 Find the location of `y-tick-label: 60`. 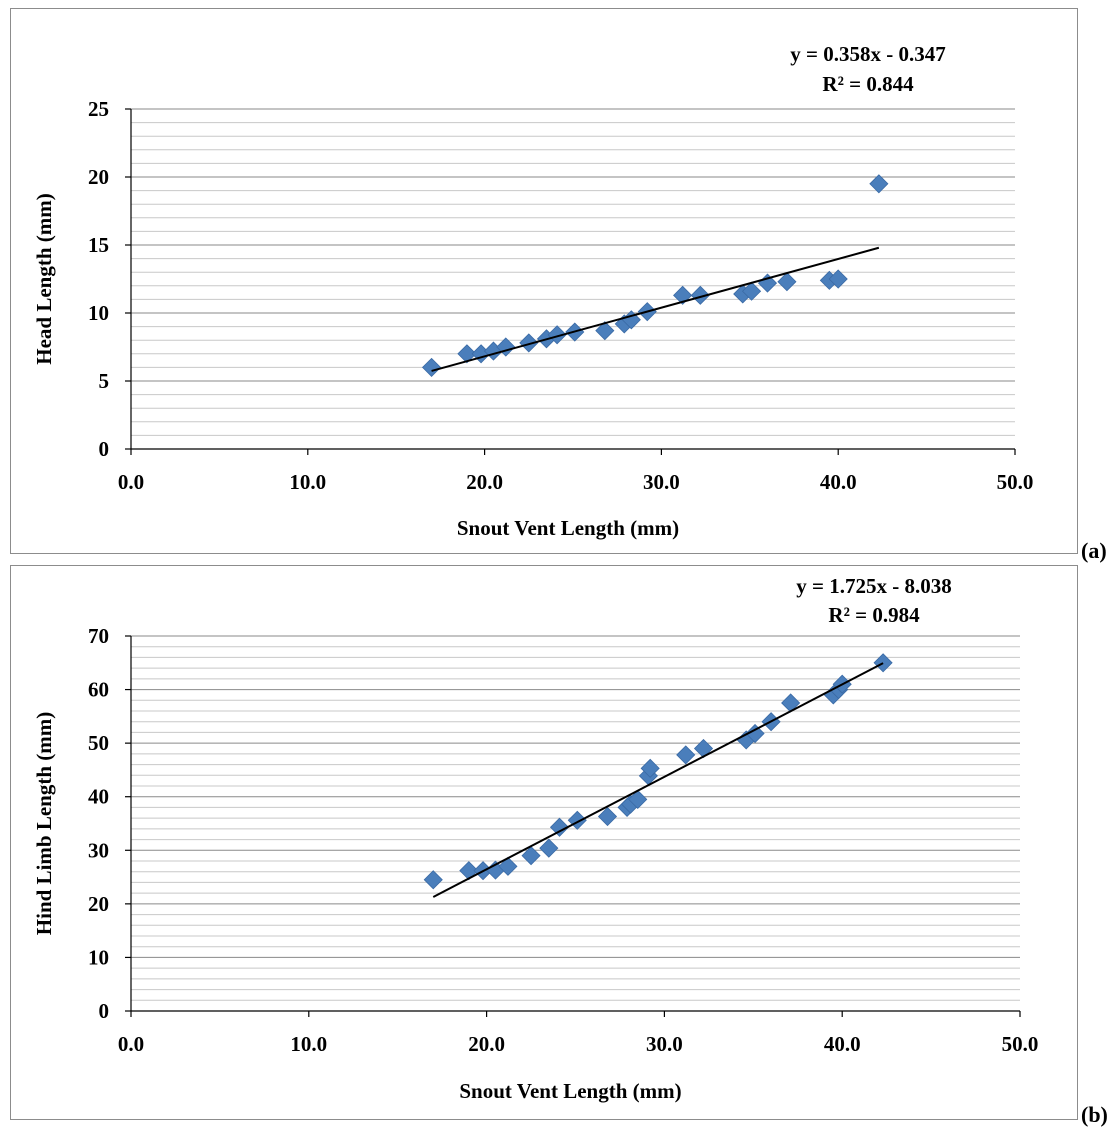

y-tick-label: 60 is located at coordinates (98, 690).